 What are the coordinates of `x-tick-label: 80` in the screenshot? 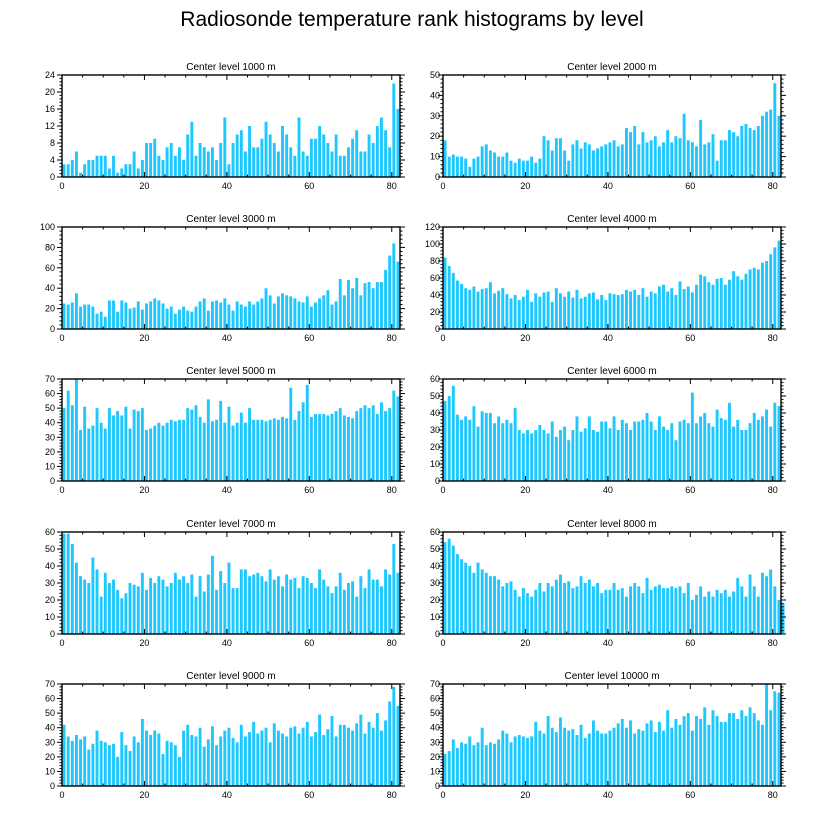 It's located at (392, 338).